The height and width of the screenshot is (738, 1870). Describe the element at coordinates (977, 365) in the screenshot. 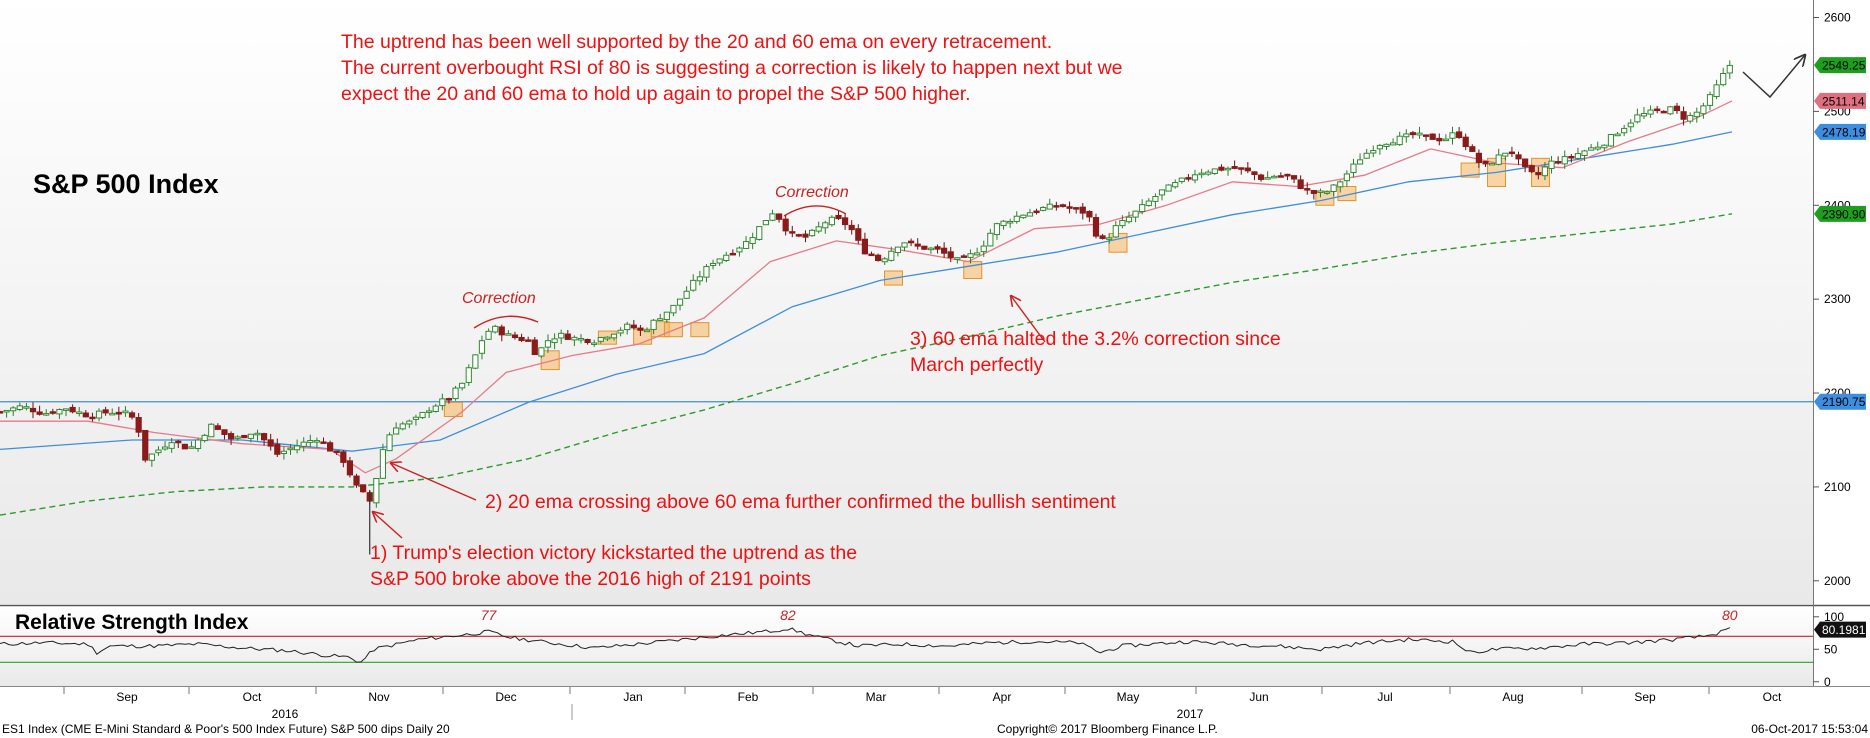

I see `annotation-3-line-2: March perfectly` at that location.